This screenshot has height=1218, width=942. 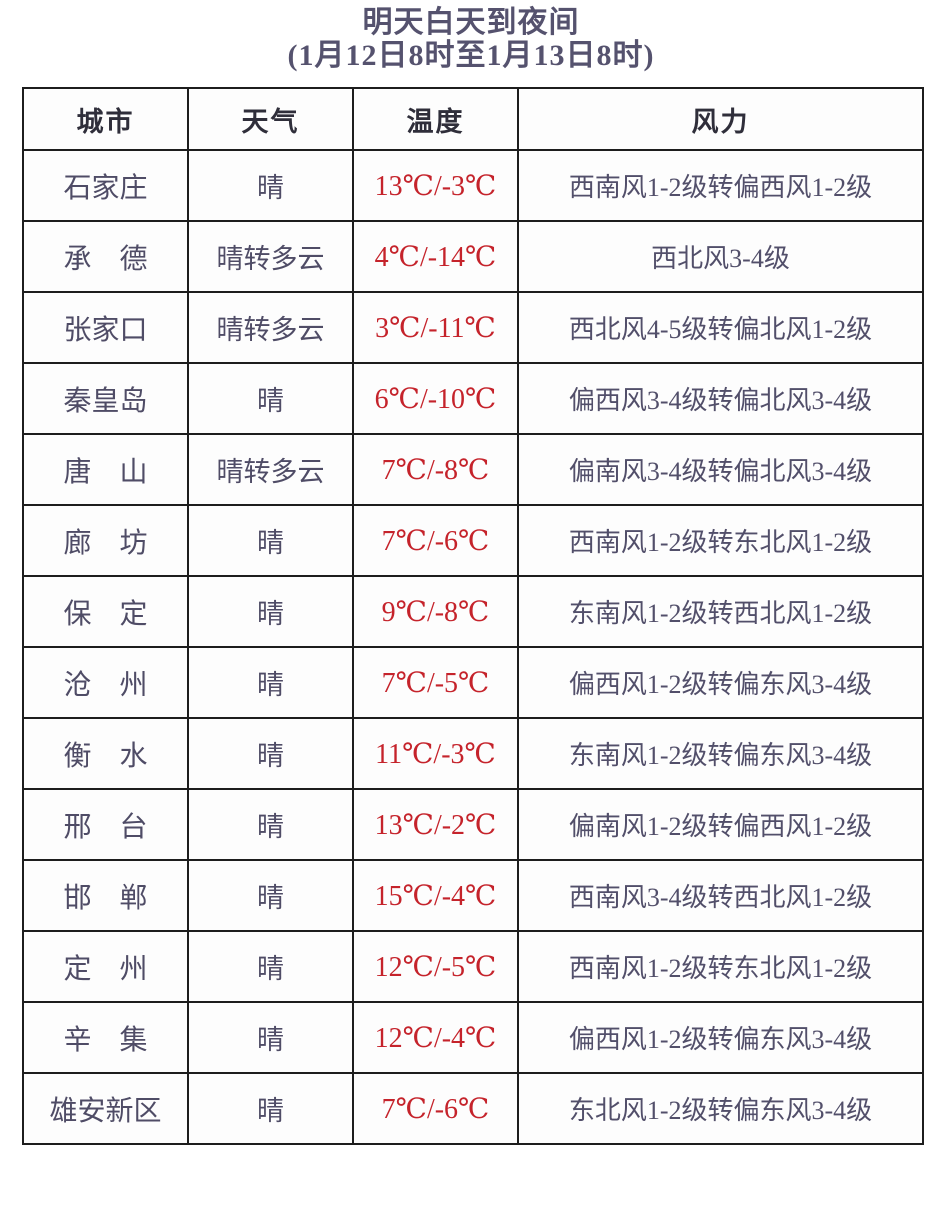 I want to click on wind-cell: 东南风1-2级转西北风1-2级, so click(x=720, y=611).